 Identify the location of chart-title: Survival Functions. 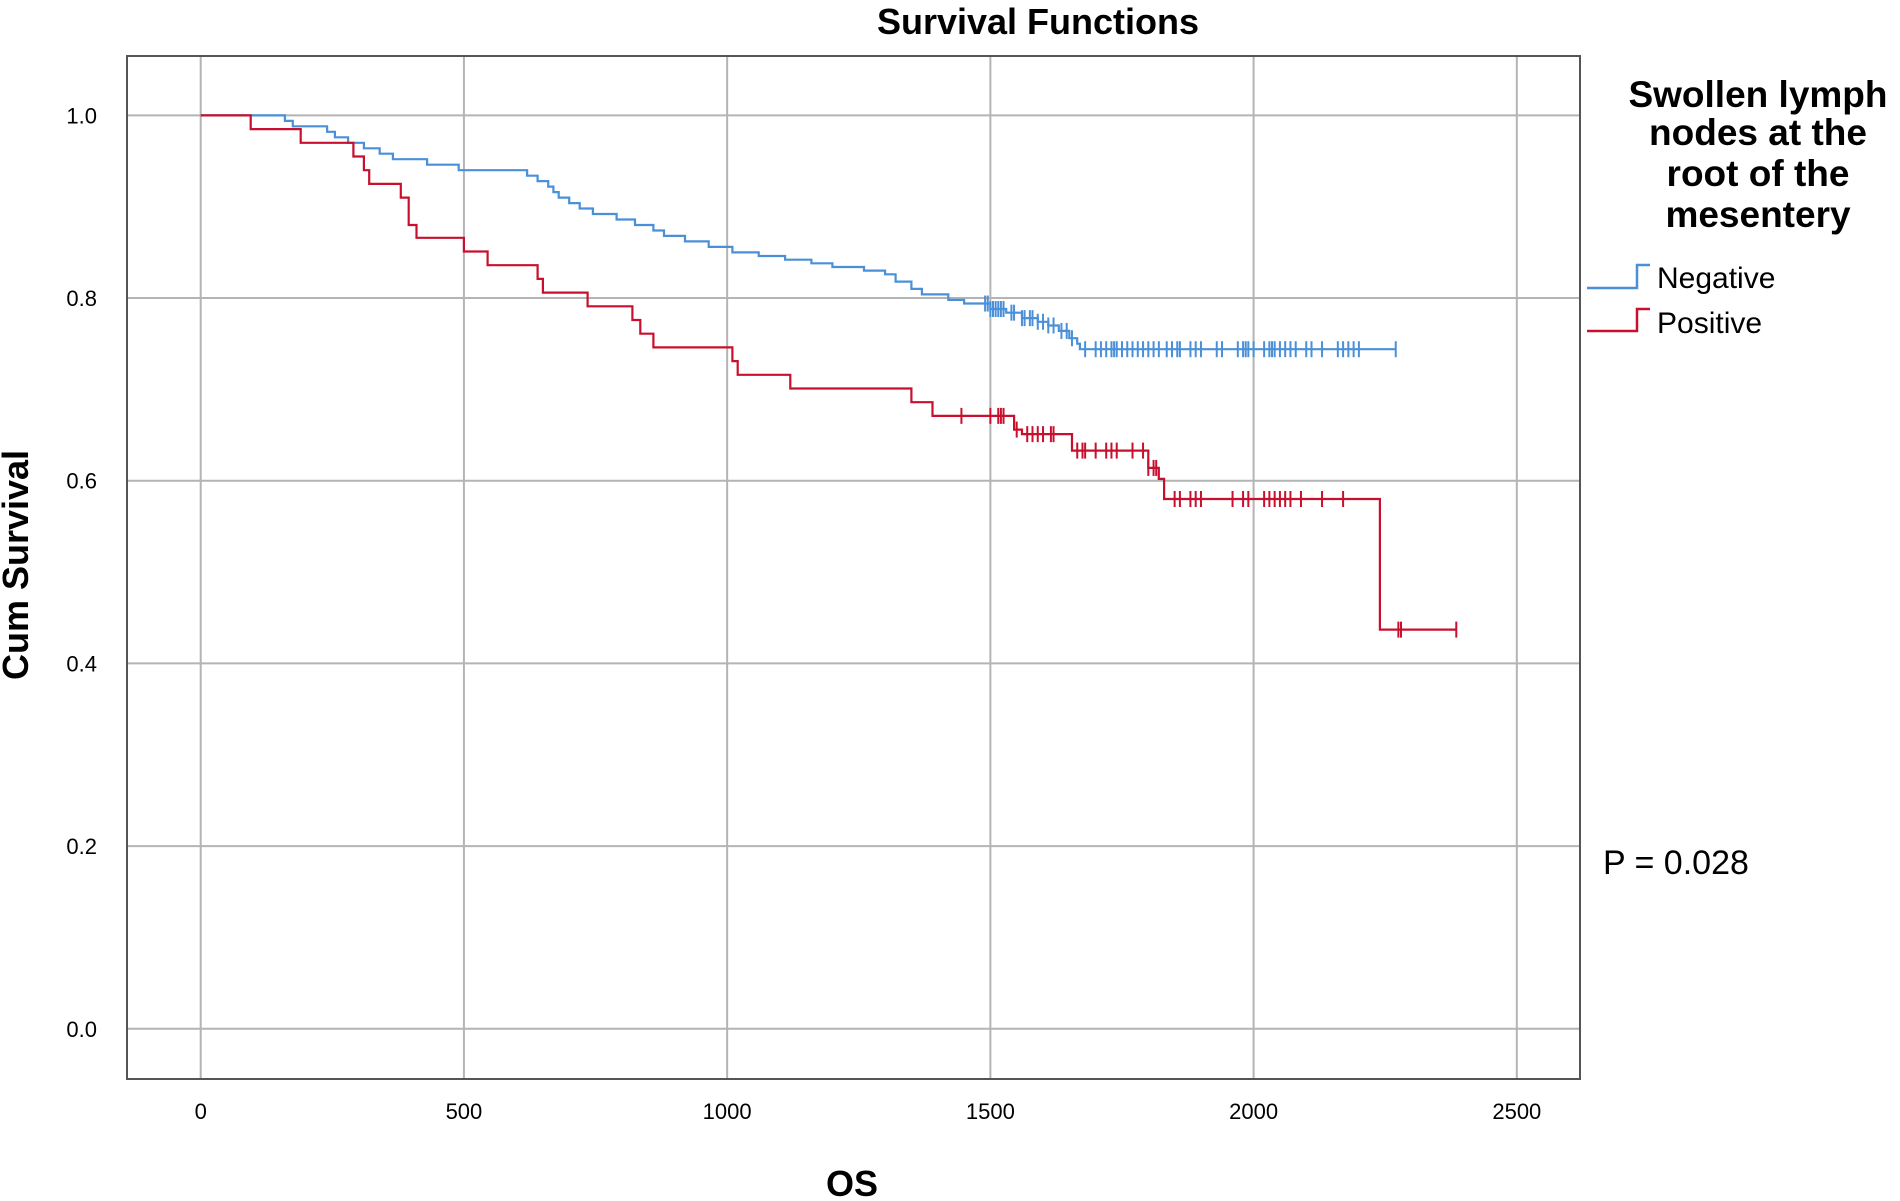
(1038, 21).